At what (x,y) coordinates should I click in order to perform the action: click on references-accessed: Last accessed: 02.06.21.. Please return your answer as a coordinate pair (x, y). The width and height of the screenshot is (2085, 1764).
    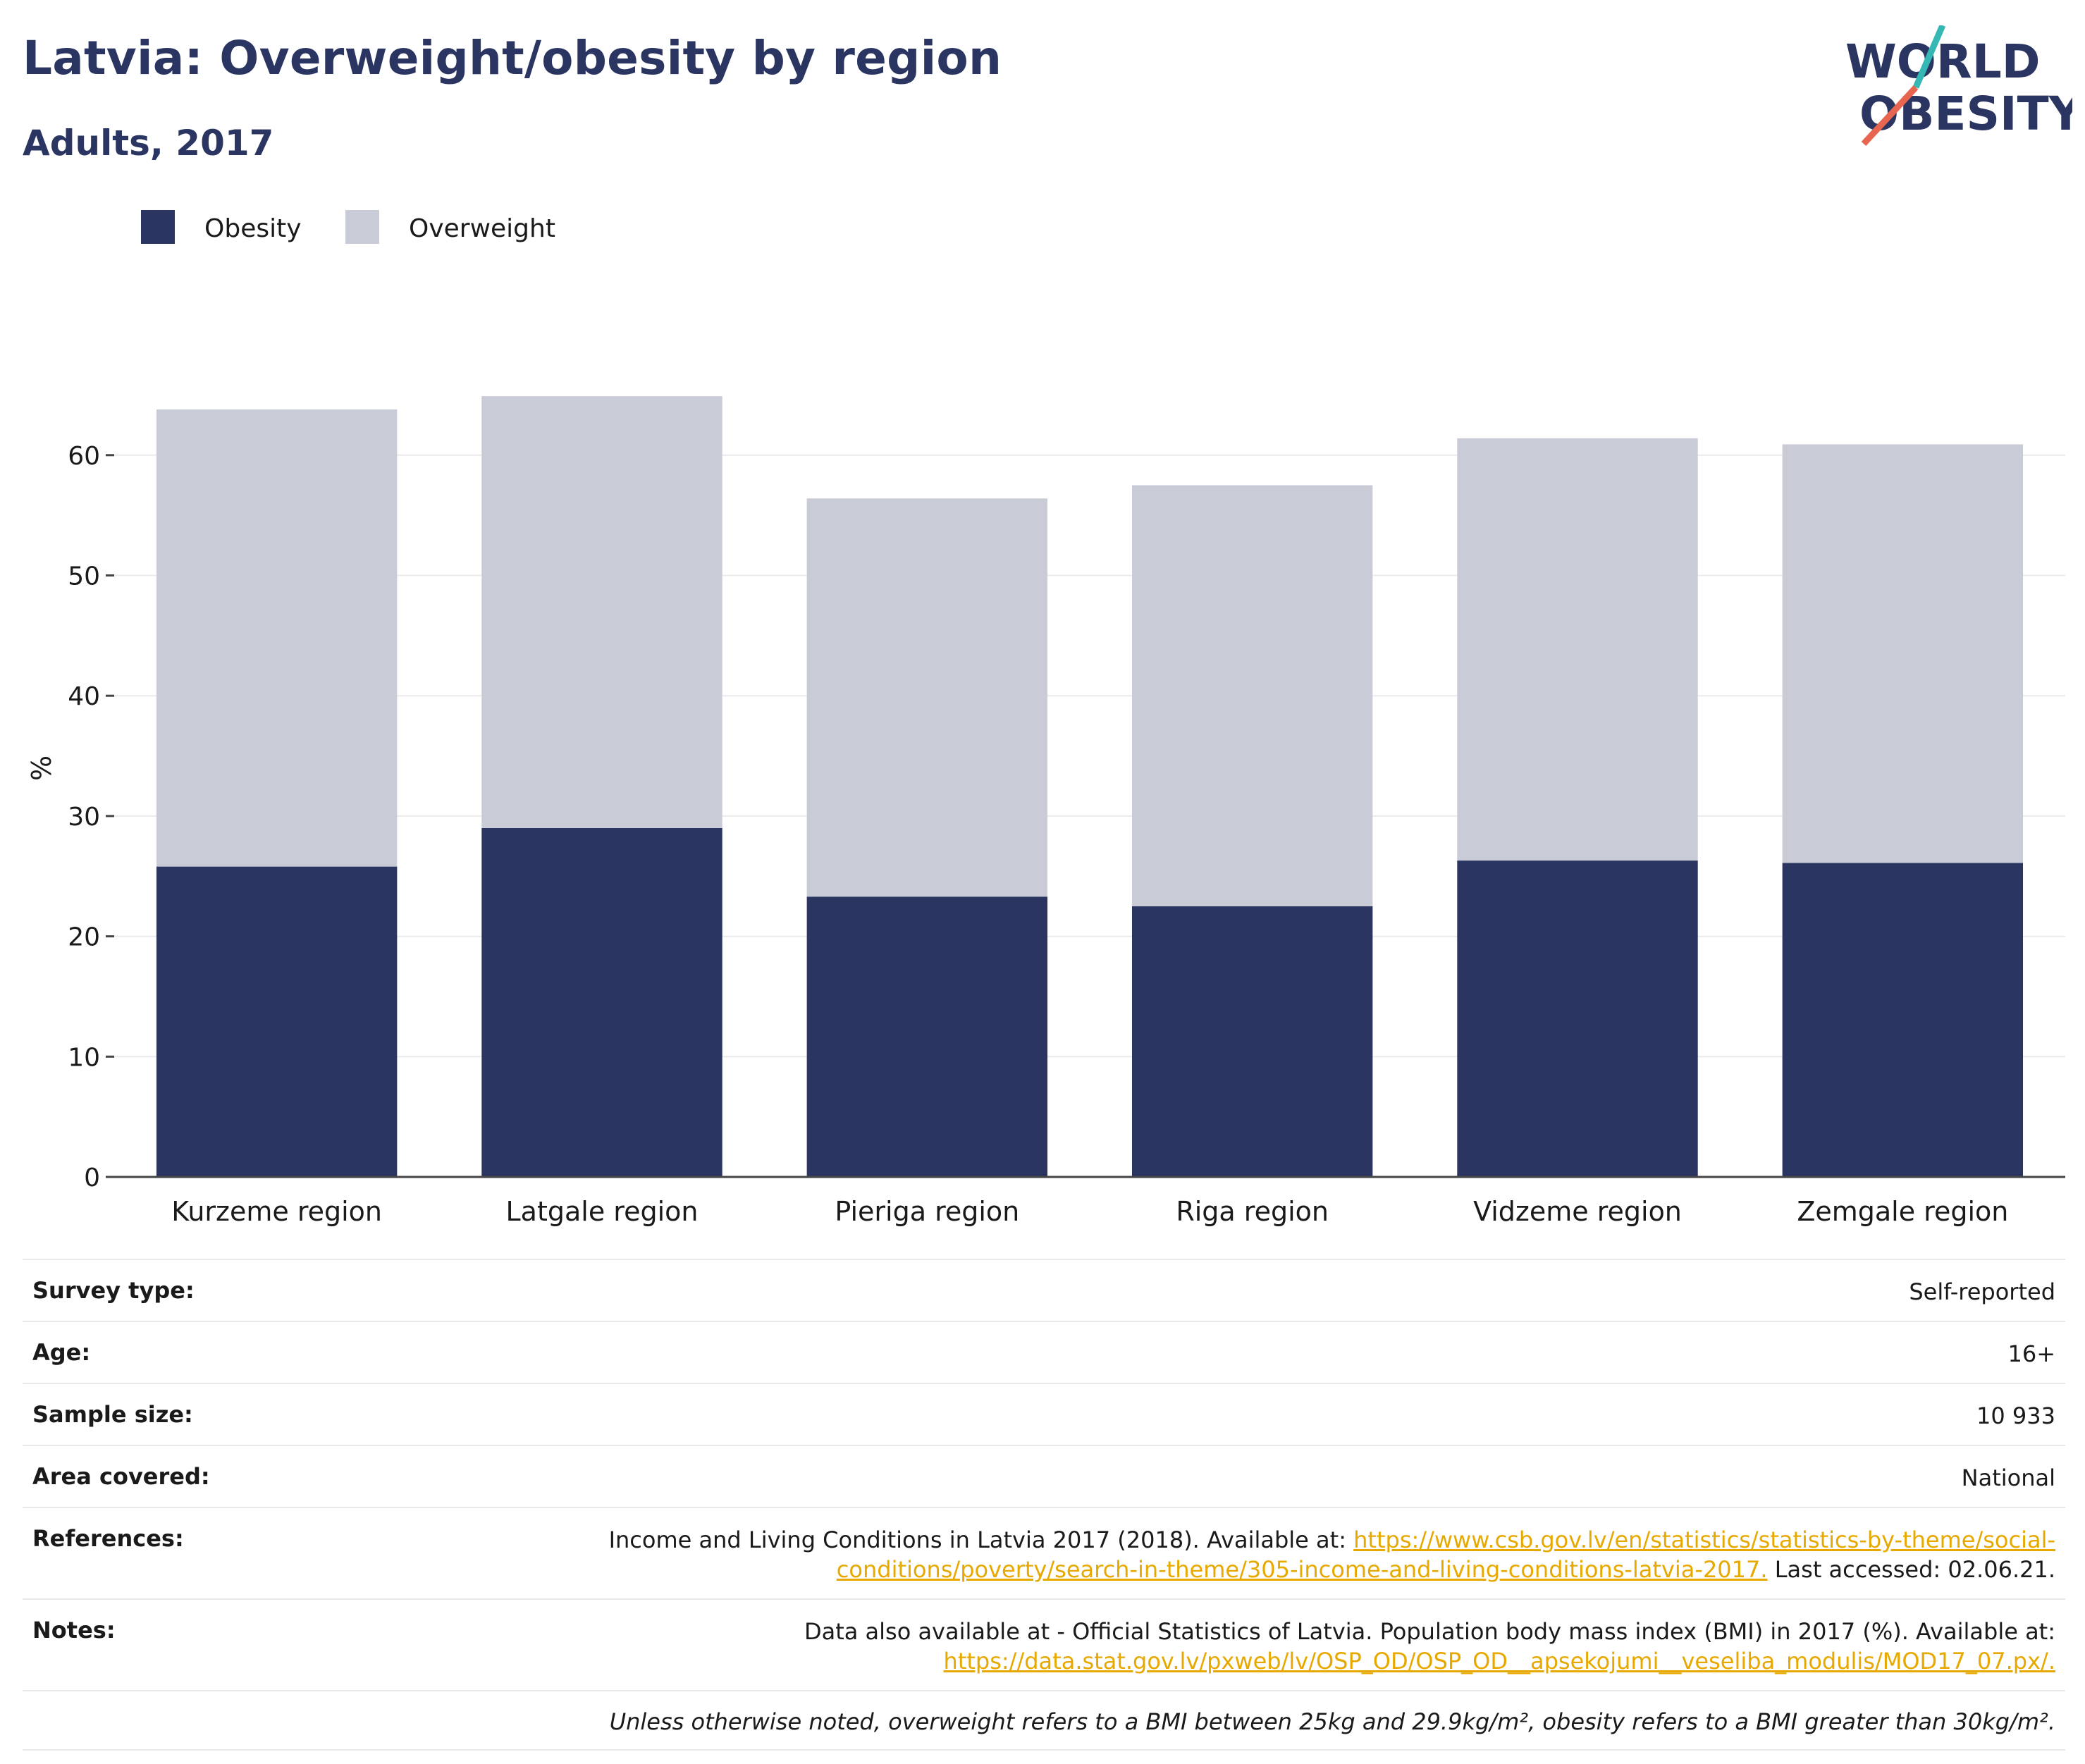
    Looking at the image, I should click on (1911, 1569).